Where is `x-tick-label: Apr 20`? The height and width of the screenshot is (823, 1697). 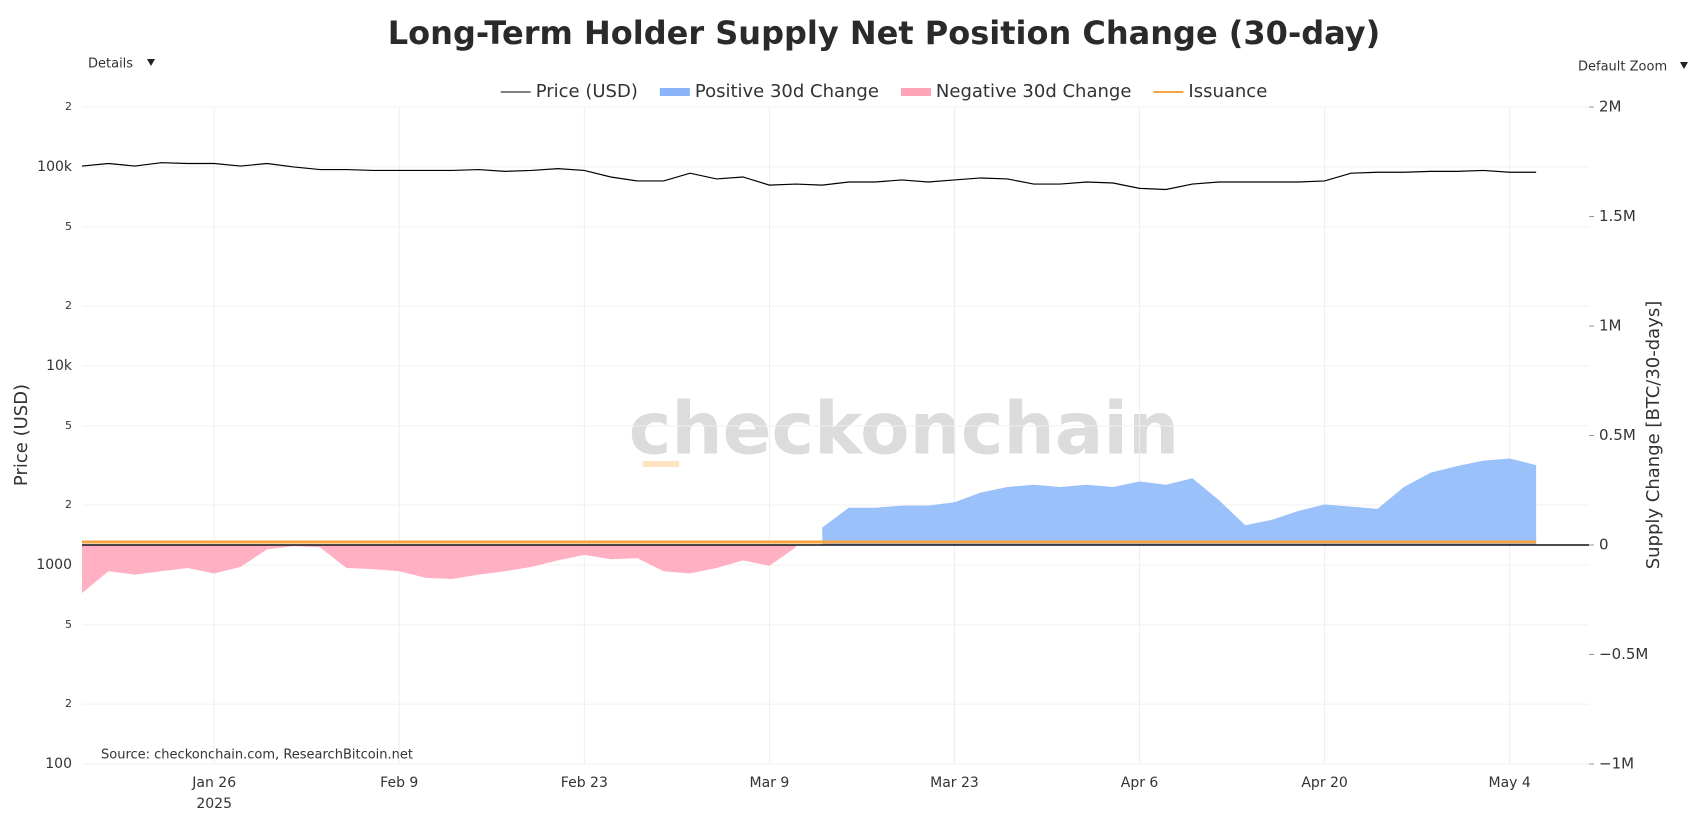 x-tick-label: Apr 20 is located at coordinates (1324, 783).